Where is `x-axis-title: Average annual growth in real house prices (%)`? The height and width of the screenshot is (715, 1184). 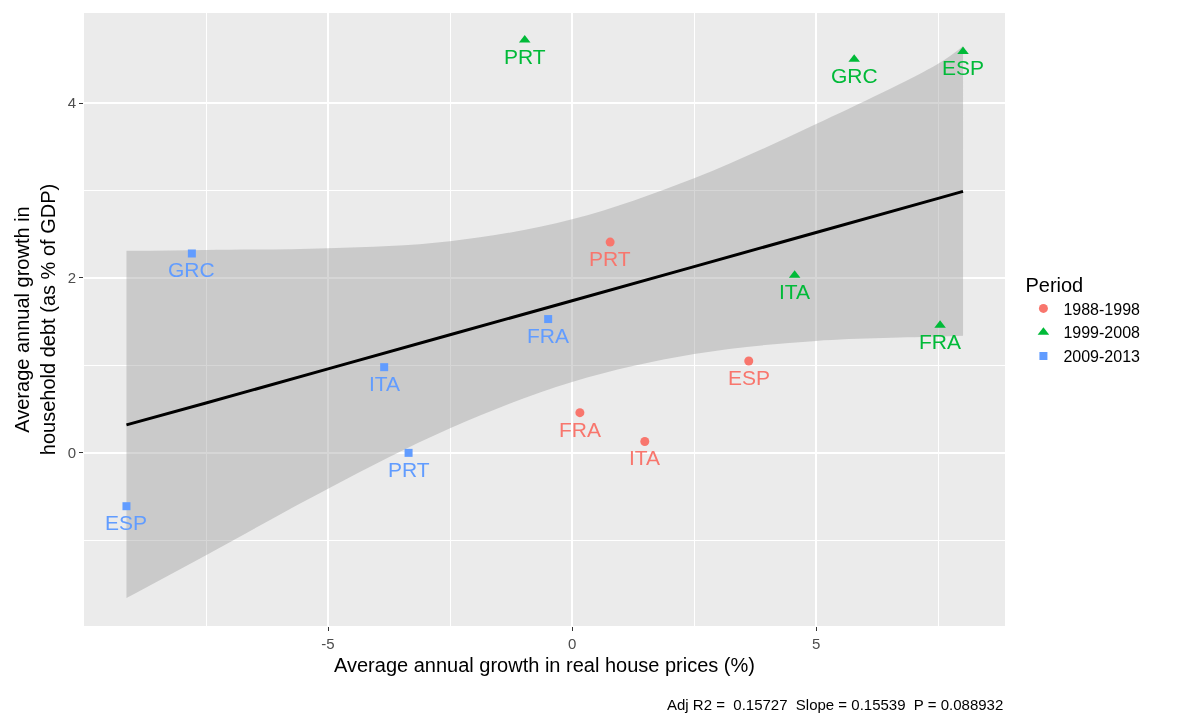
x-axis-title: Average annual growth in real house prices (%) is located at coordinates (544, 664).